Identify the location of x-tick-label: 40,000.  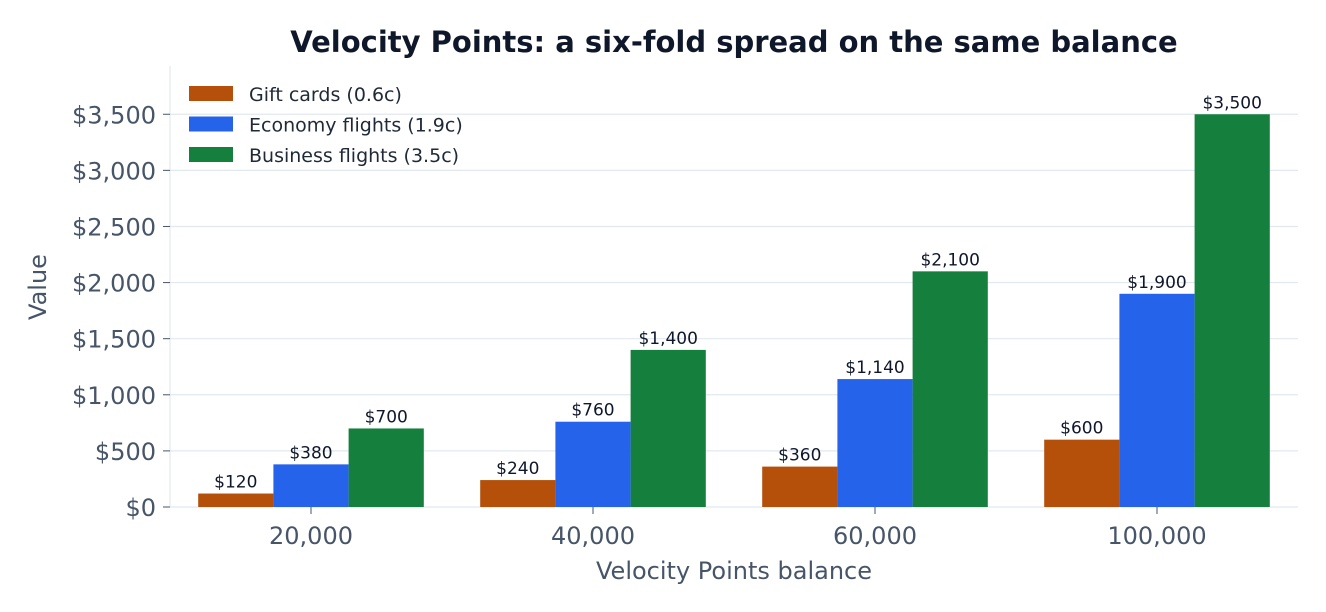
(593, 536).